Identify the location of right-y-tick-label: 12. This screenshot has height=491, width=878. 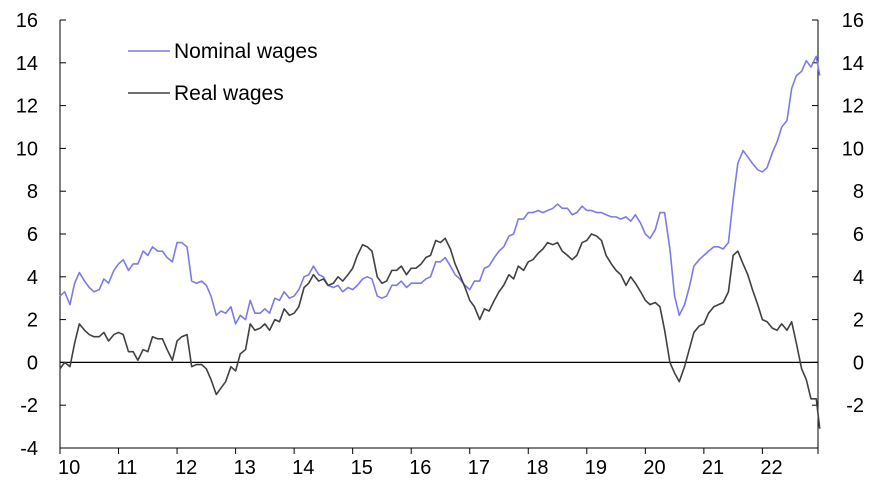
(853, 107).